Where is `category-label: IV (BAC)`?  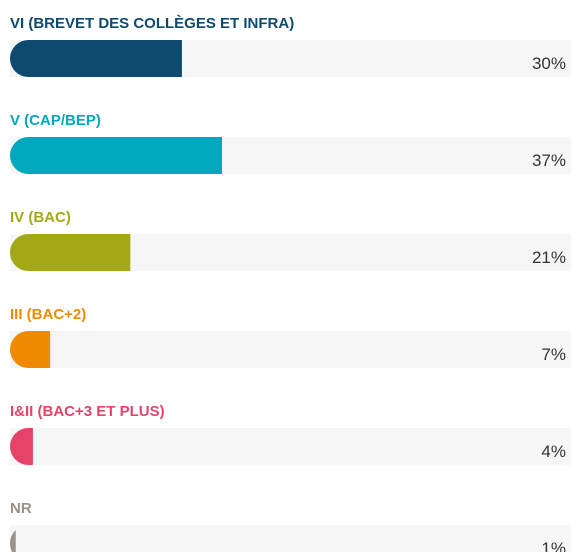 category-label: IV (BAC) is located at coordinates (40, 217).